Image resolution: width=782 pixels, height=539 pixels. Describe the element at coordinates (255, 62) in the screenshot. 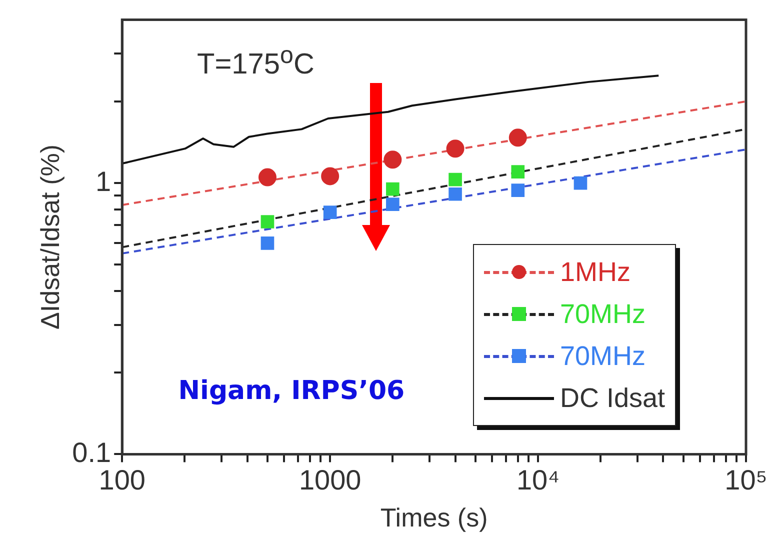

I see `annotation: T=175$^{o}$C` at that location.